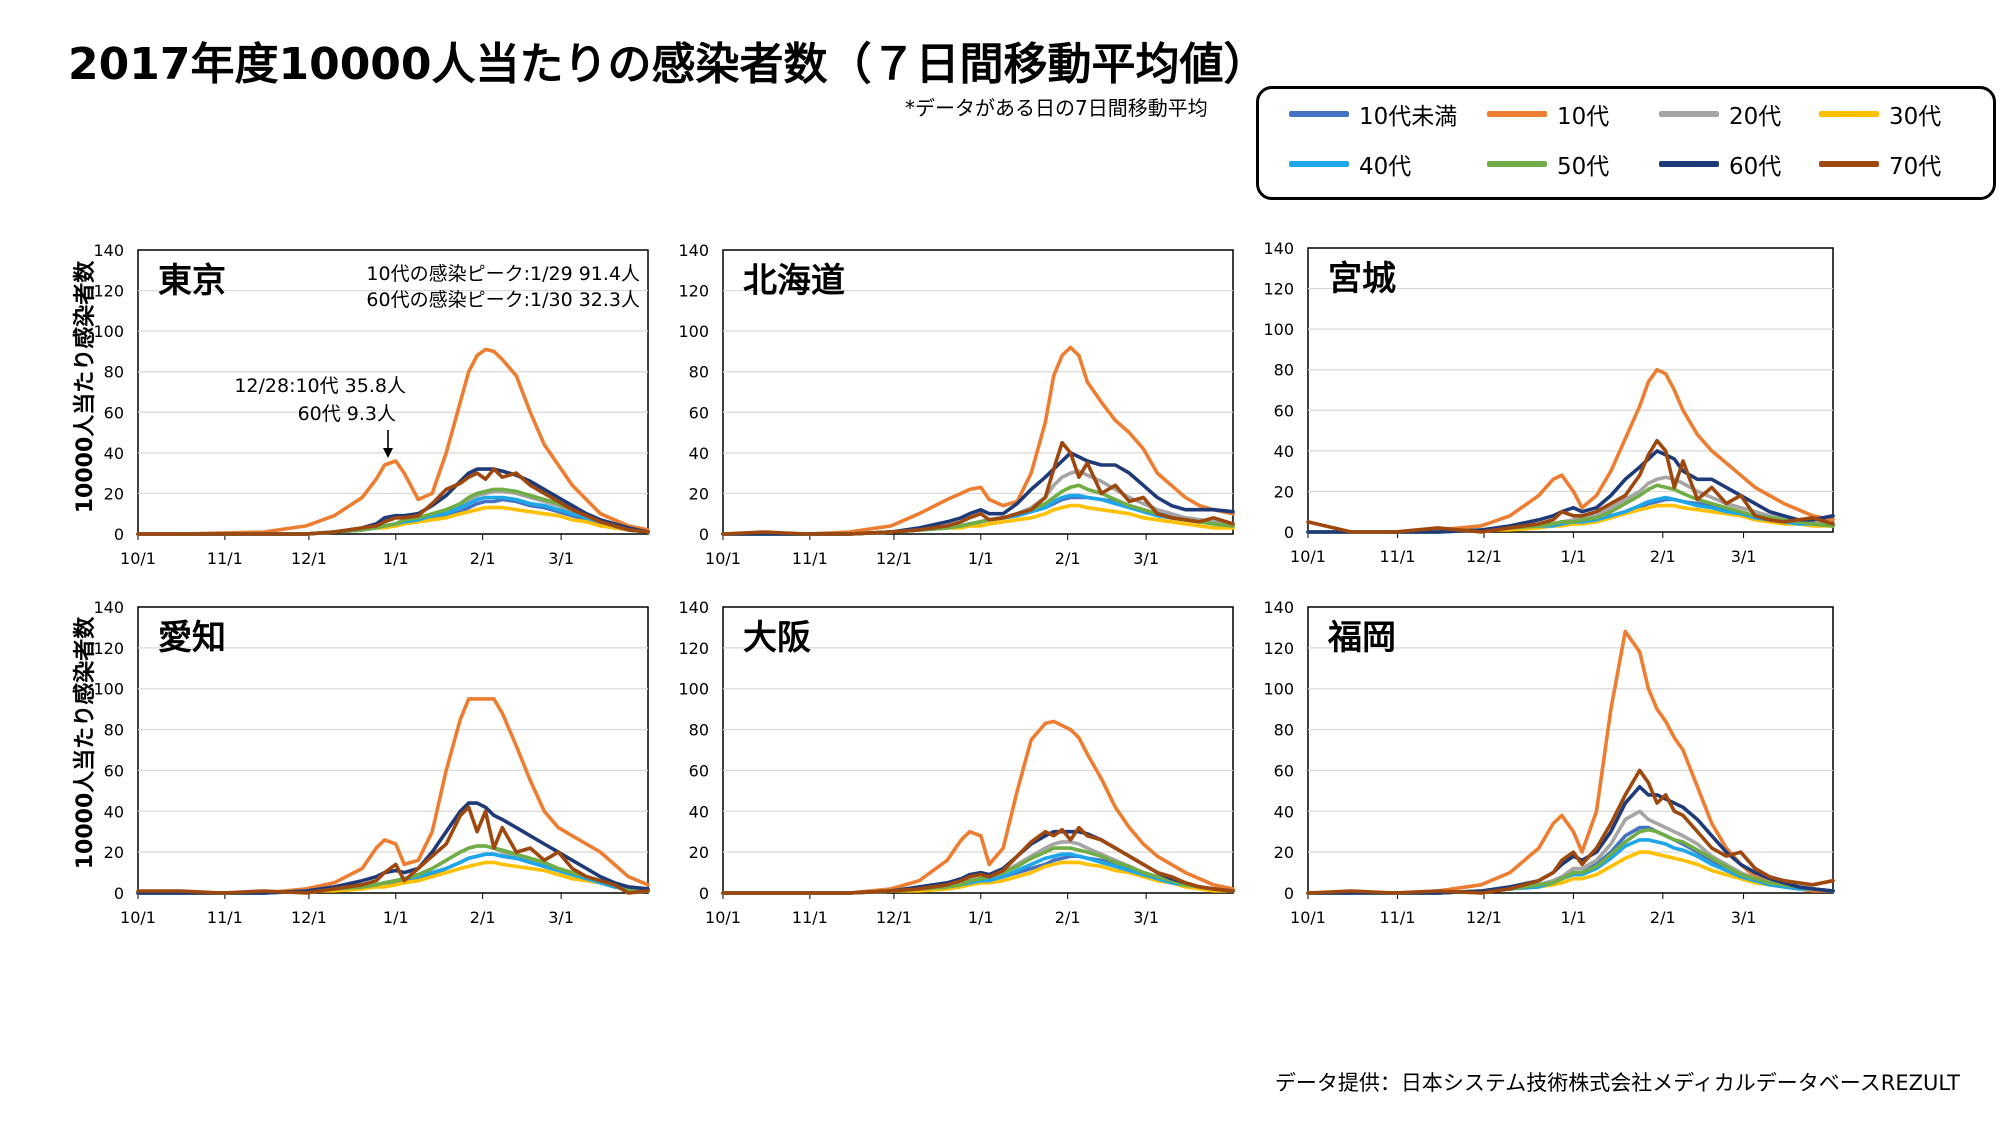 This screenshot has width=2000, height=1125. What do you see at coordinates (503, 300) in the screenshot?
I see `annotation-60s-peak: 60代の感染ピーク:1/30 32.3人` at bounding box center [503, 300].